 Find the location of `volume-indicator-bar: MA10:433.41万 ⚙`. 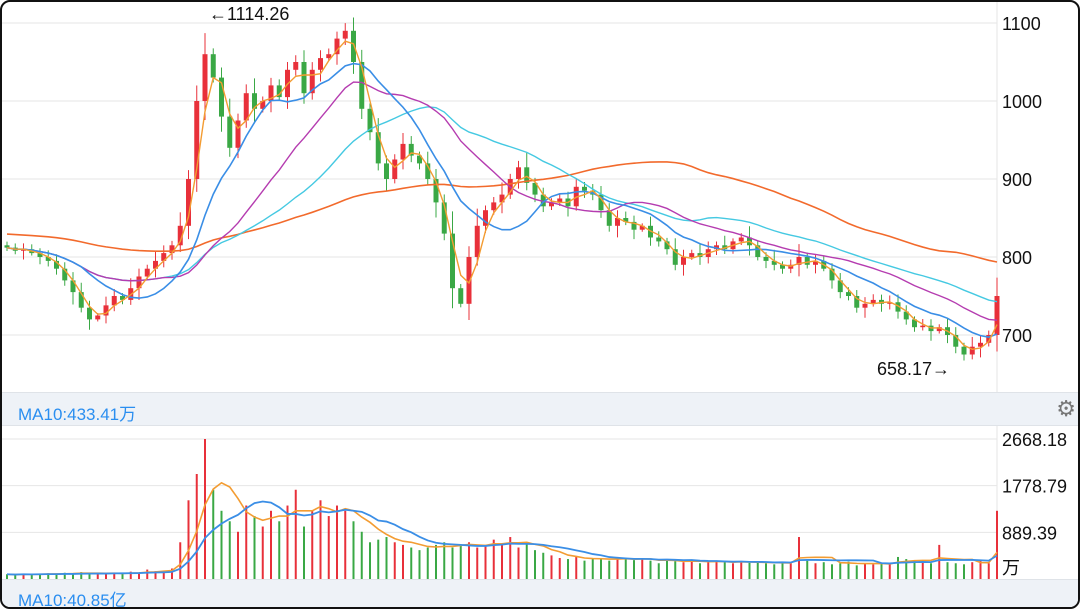

volume-indicator-bar: MA10:433.41万 ⚙ is located at coordinates (540, 409).